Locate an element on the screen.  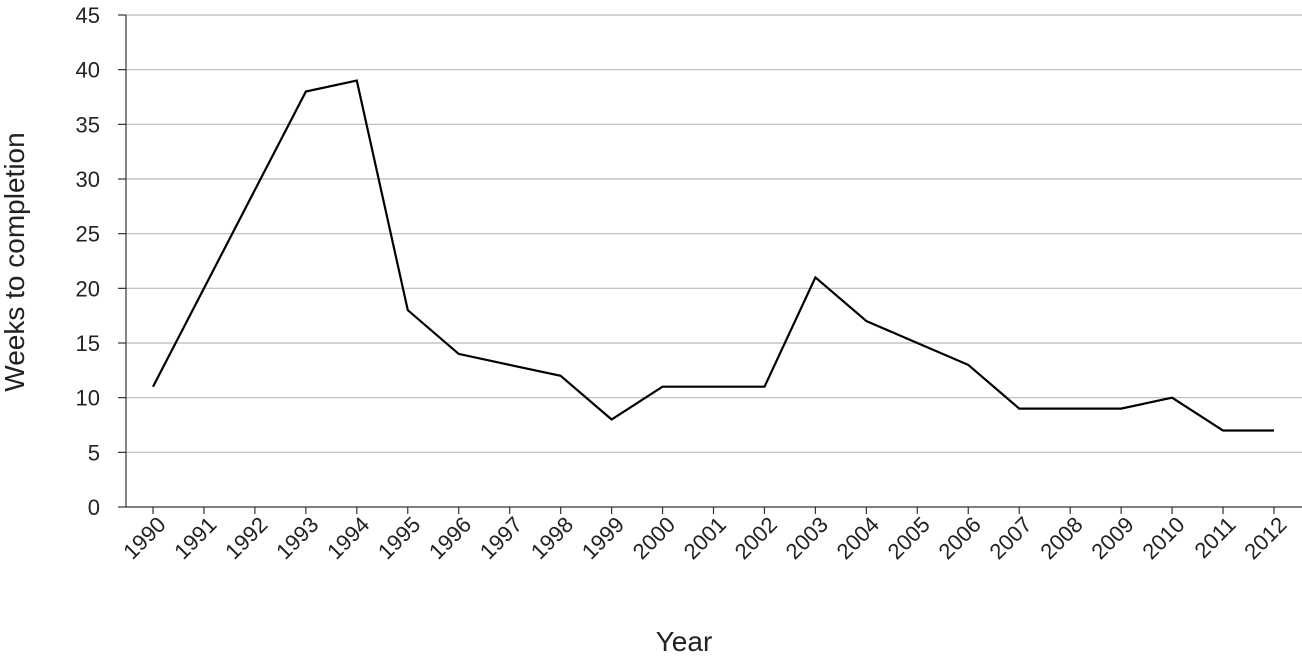
x-axis-label: Year is located at coordinates (684, 641).